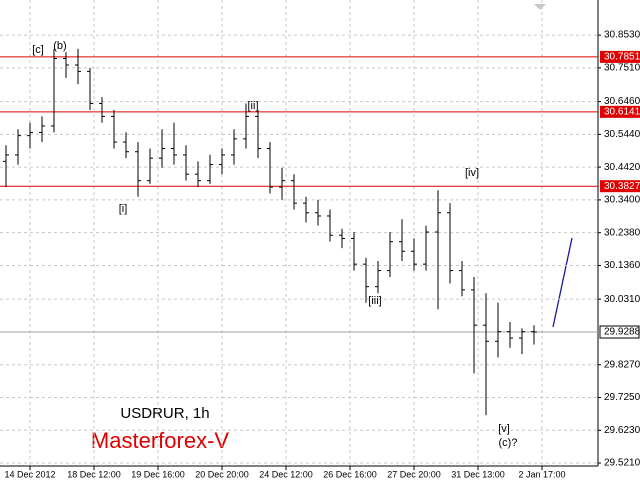 This screenshot has width=640, height=480. I want to click on wave-label: [iii], so click(374, 301).